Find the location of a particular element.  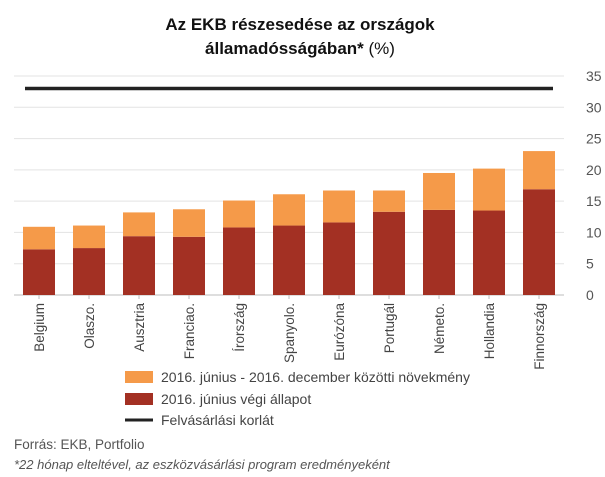

x-tick-label: Hollandia is located at coordinates (489, 331).